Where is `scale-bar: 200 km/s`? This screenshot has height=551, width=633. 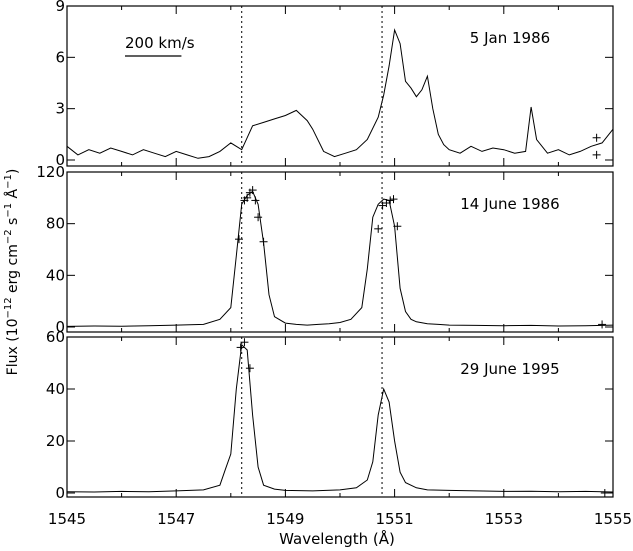 scale-bar: 200 km/s is located at coordinates (160, 45).